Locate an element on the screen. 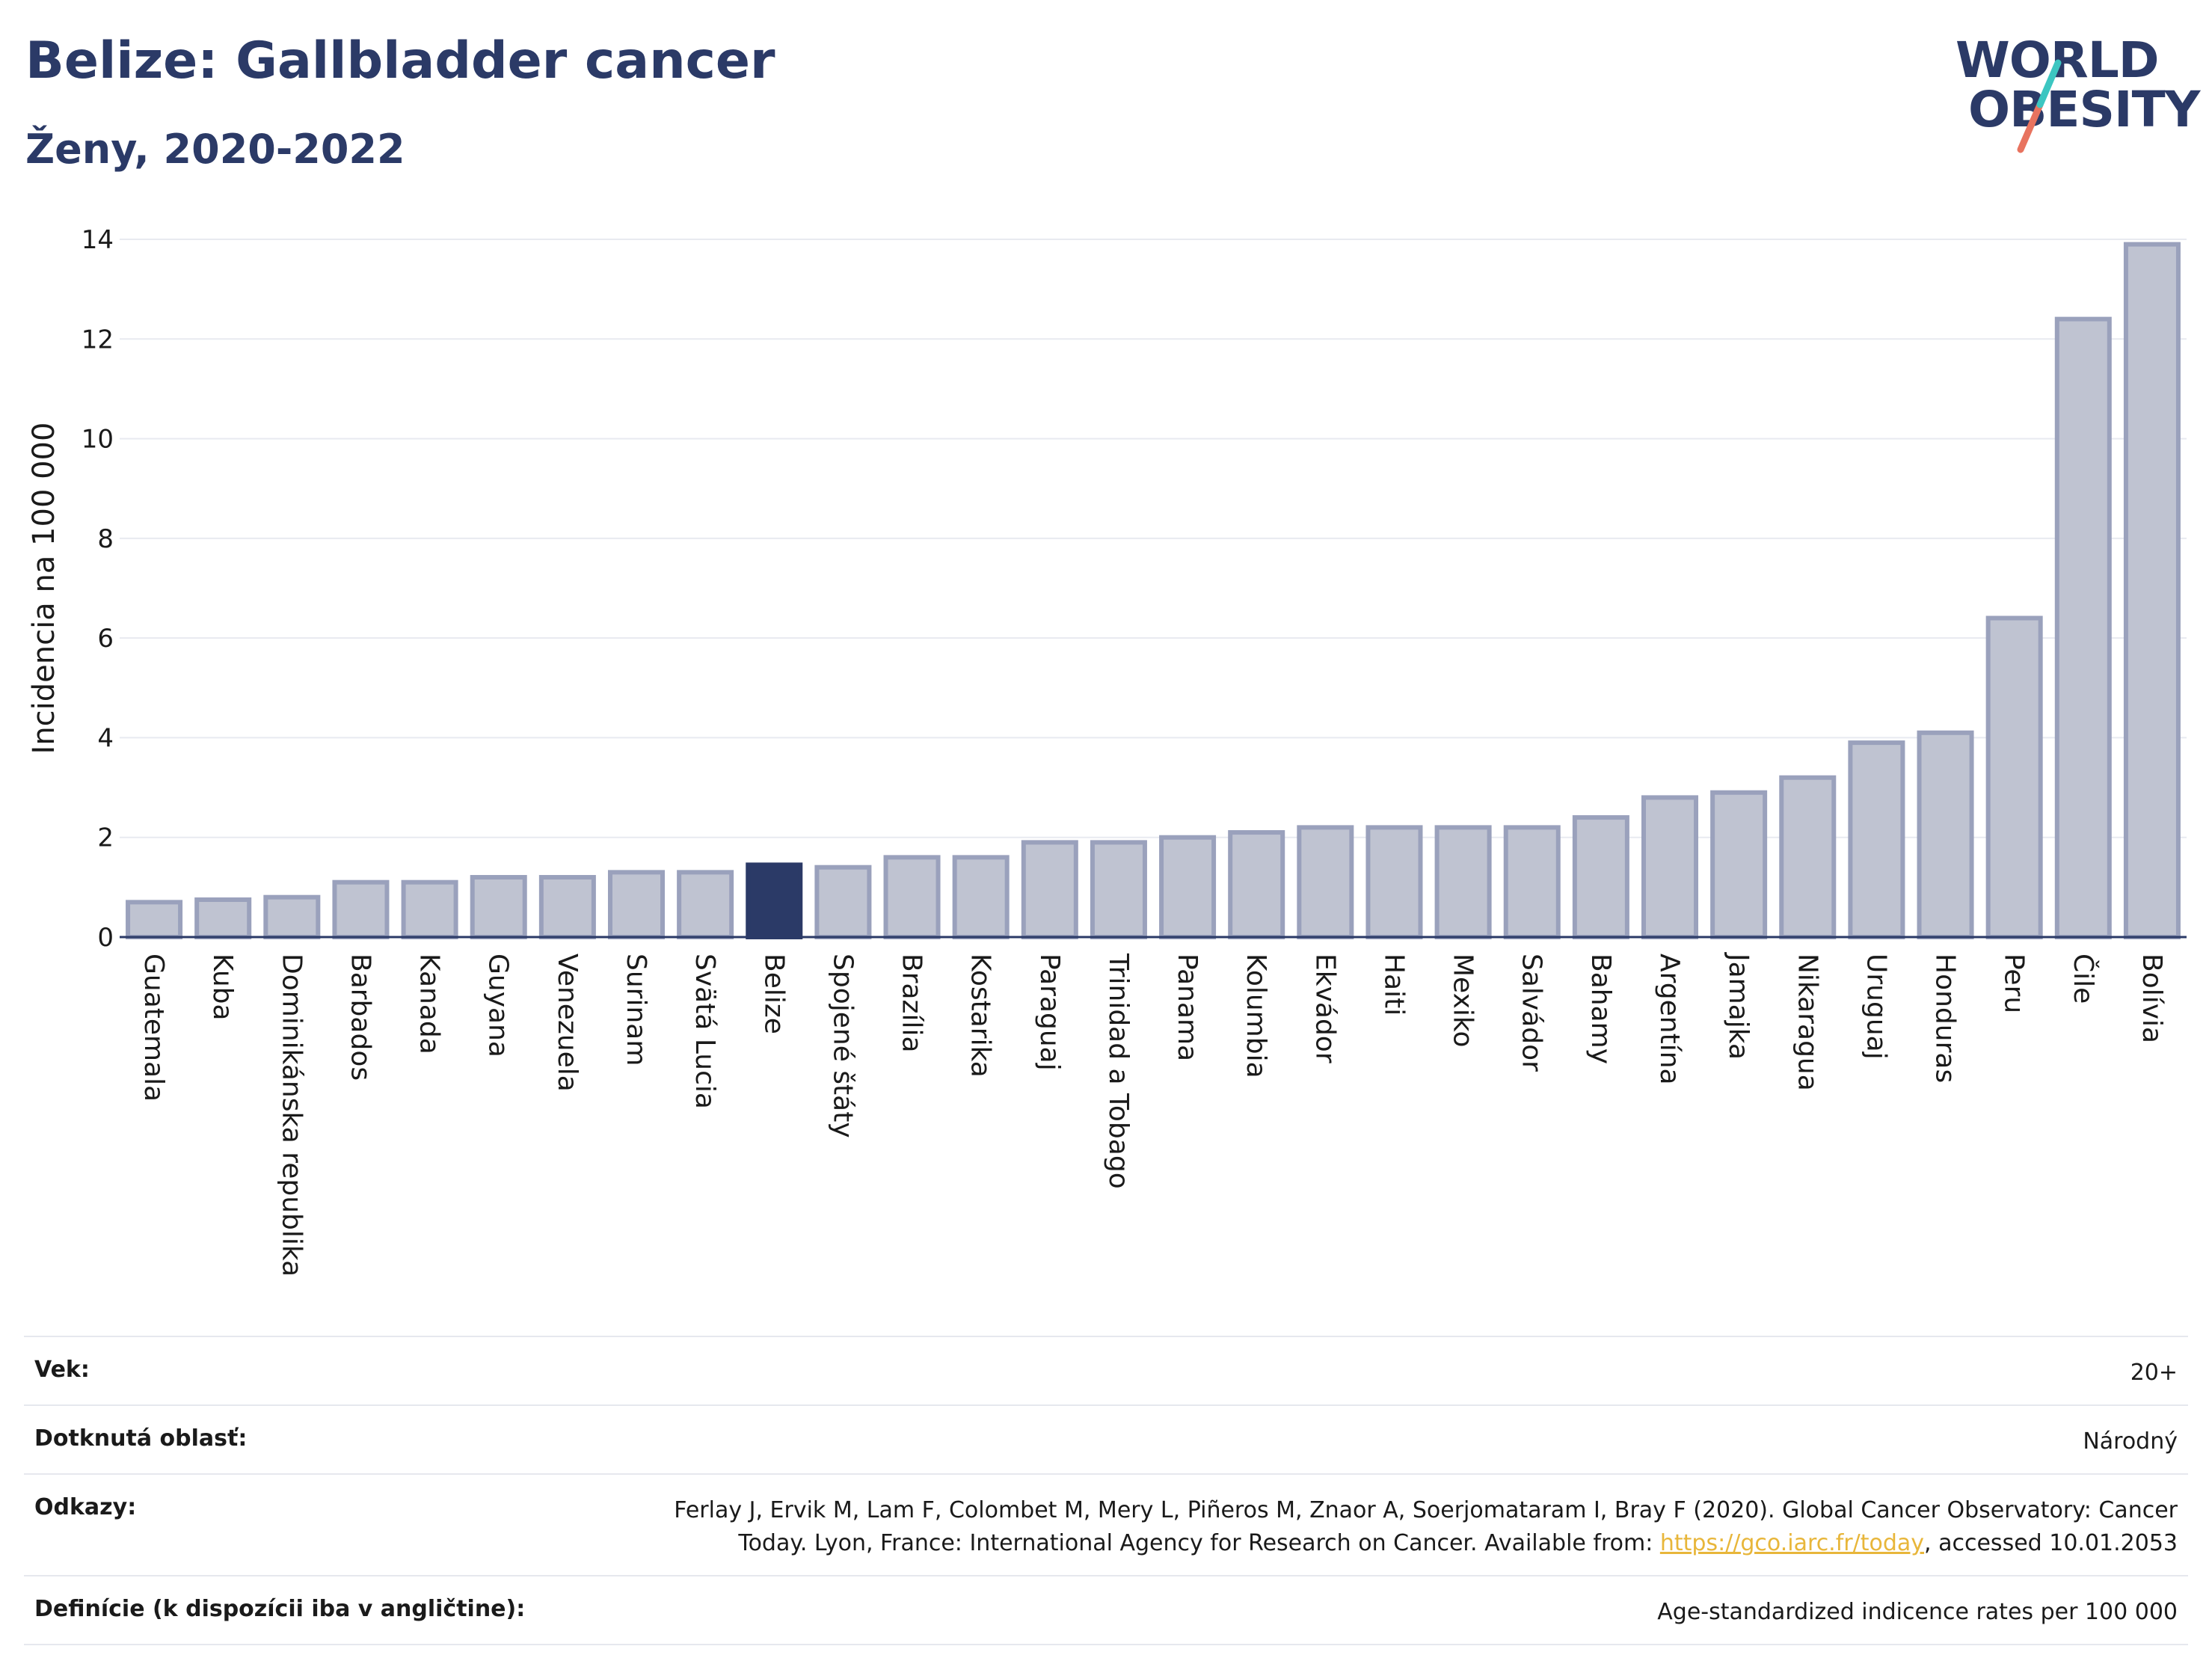 The width and height of the screenshot is (2212, 1655). x-tick-label: Barbados is located at coordinates (360, 1017).